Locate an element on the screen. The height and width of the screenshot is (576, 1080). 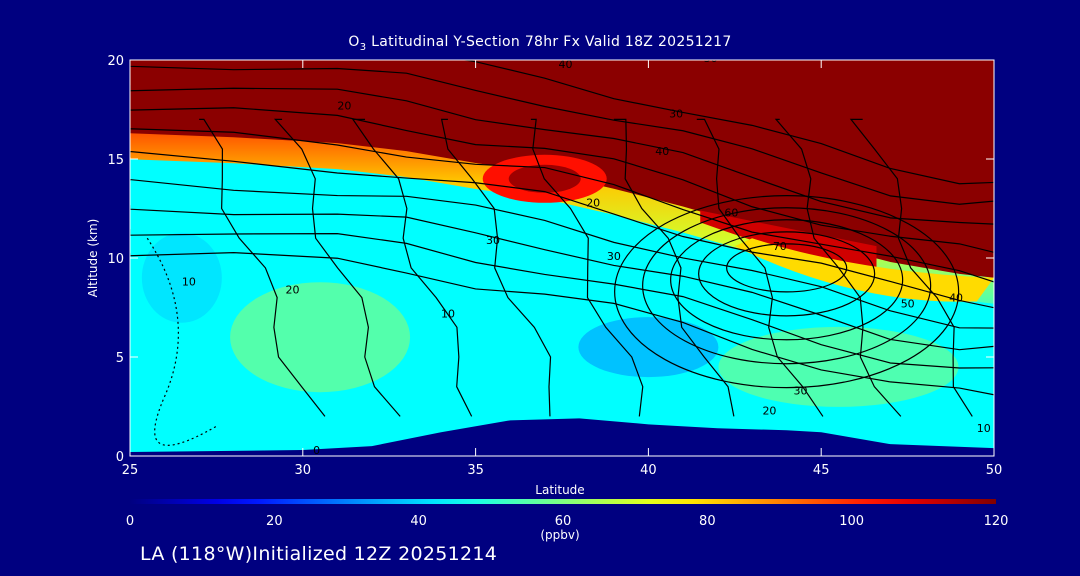
colorbar-tick-label: 120 is located at coordinates (996, 521).